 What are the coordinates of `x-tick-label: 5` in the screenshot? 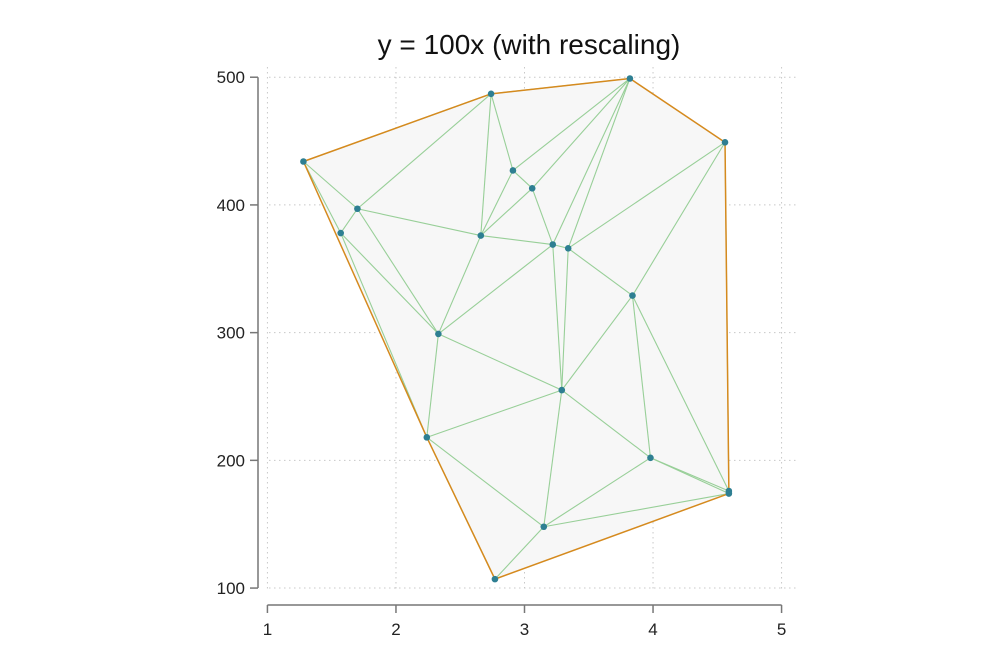 It's located at (781, 629).